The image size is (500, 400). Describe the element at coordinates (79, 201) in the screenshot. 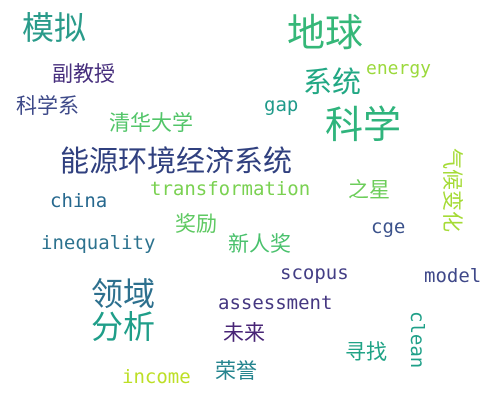

I see `word-china: china` at that location.